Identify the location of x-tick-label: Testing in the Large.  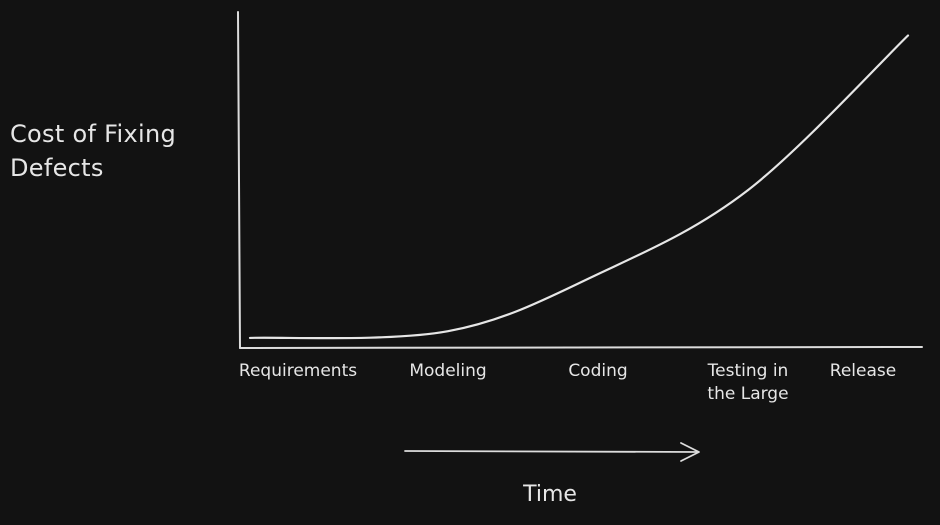
(748, 383).